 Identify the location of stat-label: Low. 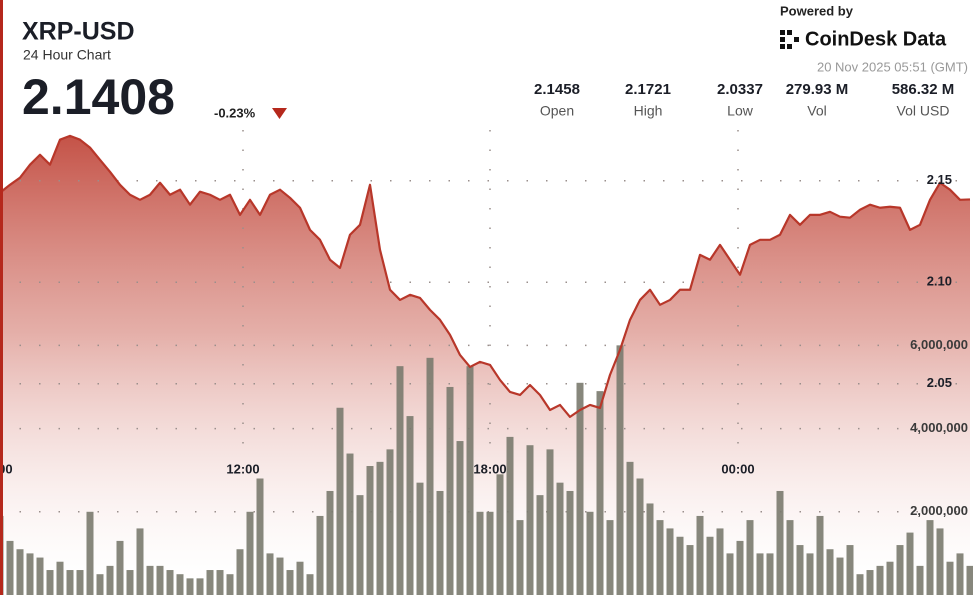
(740, 111).